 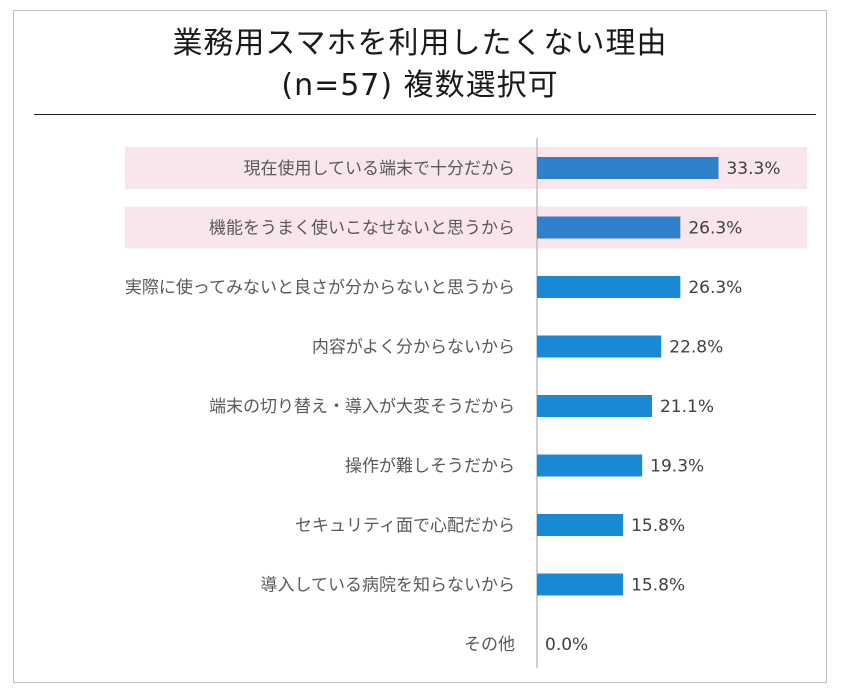 What do you see at coordinates (430, 467) in the screenshot?
I see `category-label: 操作が難しそうだから` at bounding box center [430, 467].